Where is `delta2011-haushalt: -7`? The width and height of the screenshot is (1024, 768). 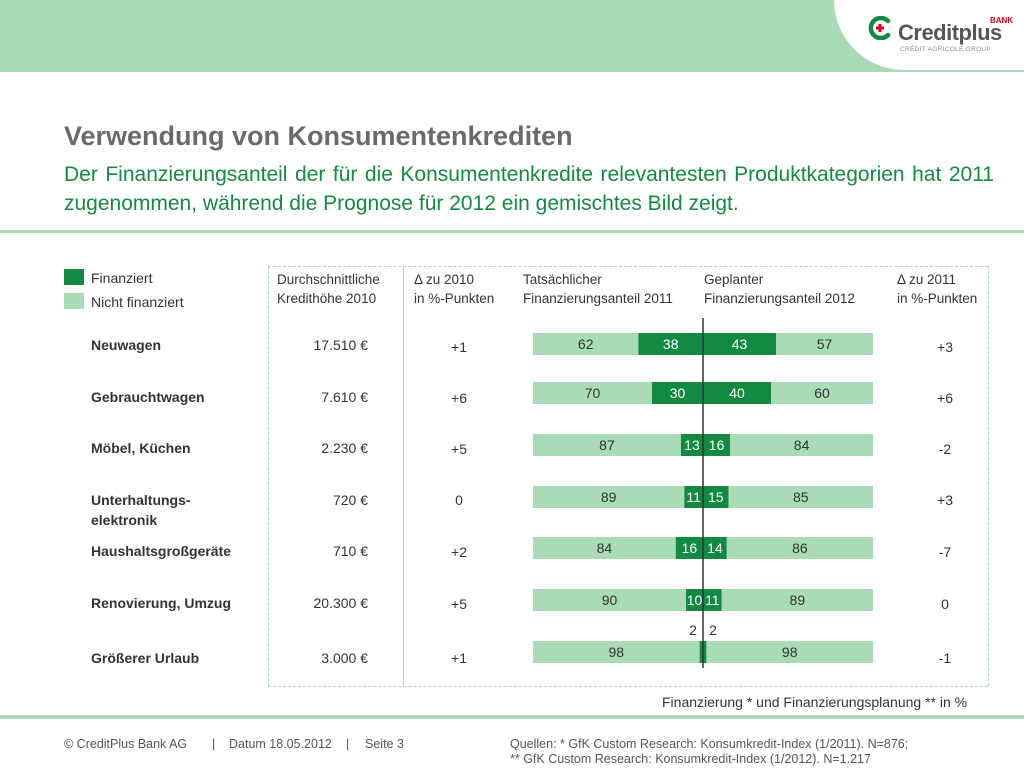 delta2011-haushalt: -7 is located at coordinates (945, 552).